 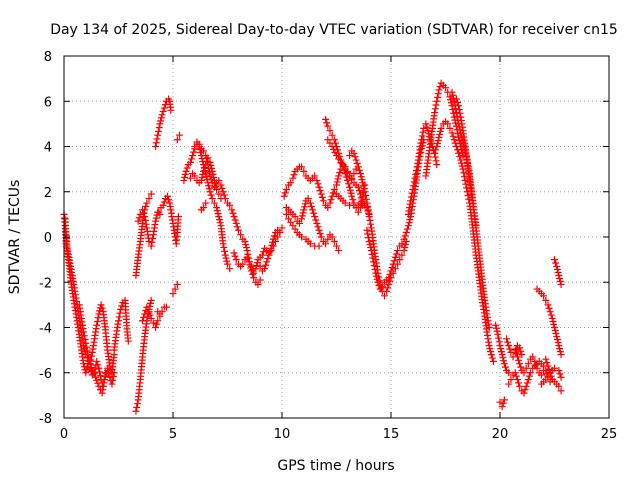 I want to click on series-trace-ao, so click(x=558, y=272).